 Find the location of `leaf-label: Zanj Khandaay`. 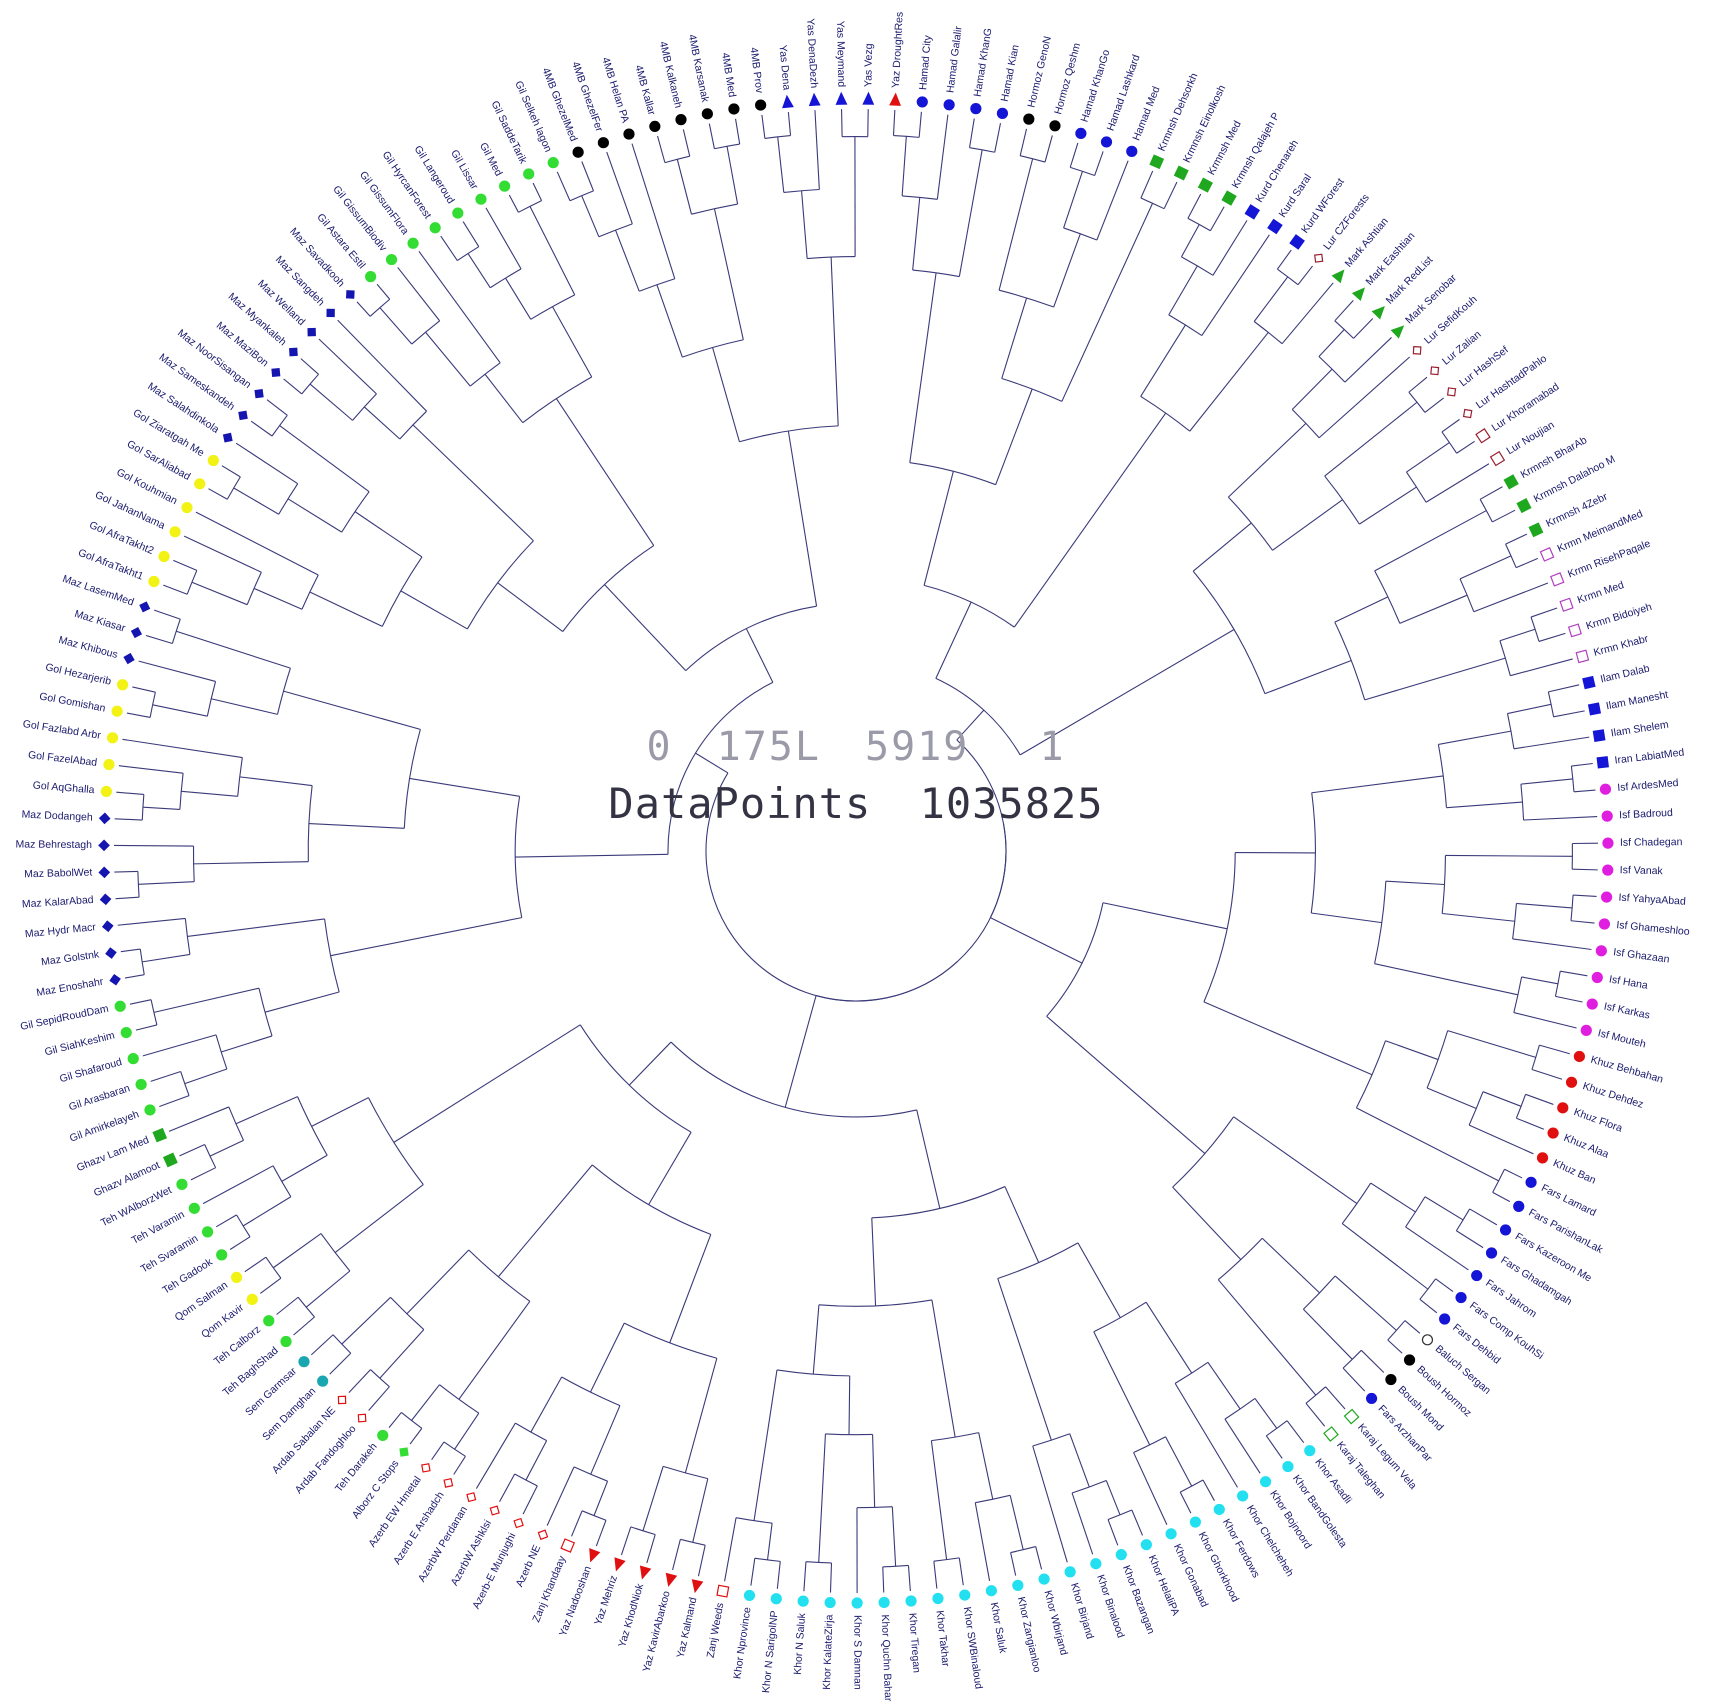

leaf-label: Zanj Khandaay is located at coordinates (549, 1589).